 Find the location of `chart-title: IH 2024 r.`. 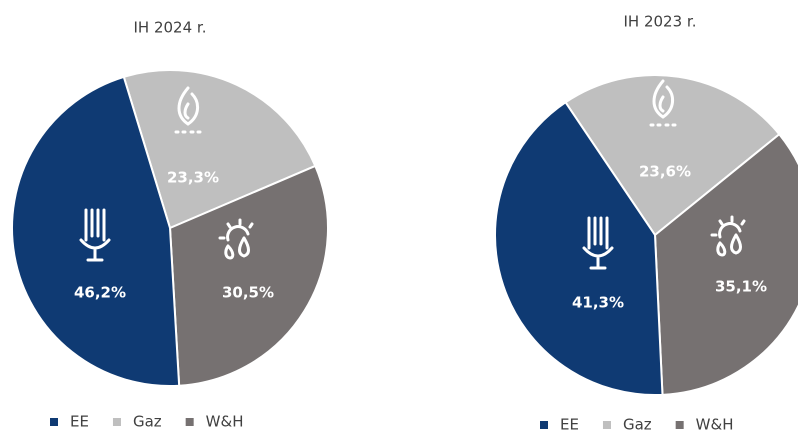

chart-title: IH 2024 r. is located at coordinates (170, 28).